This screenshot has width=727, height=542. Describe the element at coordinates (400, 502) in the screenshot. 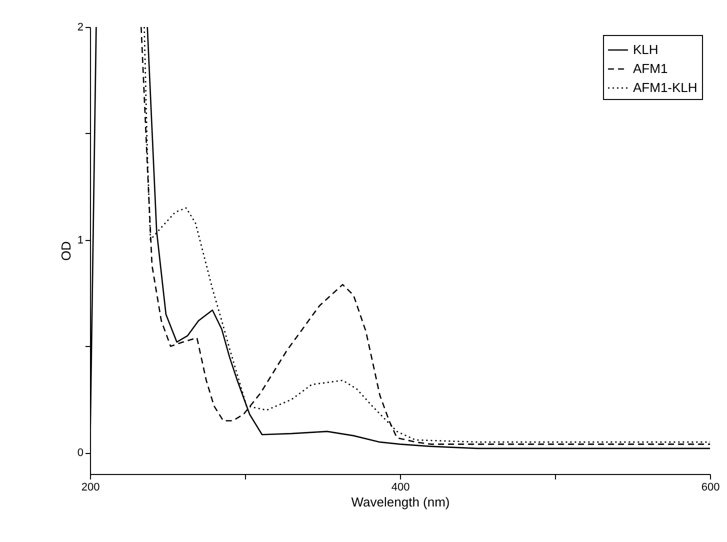

I see `x-axis-title: Wavelength (nm)` at that location.